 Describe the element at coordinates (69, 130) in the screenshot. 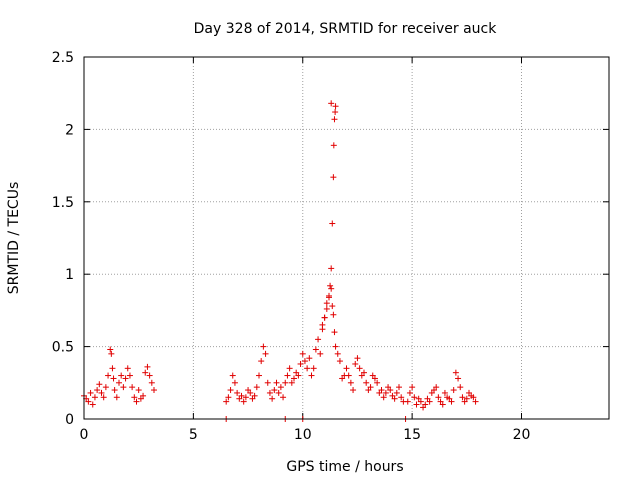

I see `y-tick-label: 2` at that location.